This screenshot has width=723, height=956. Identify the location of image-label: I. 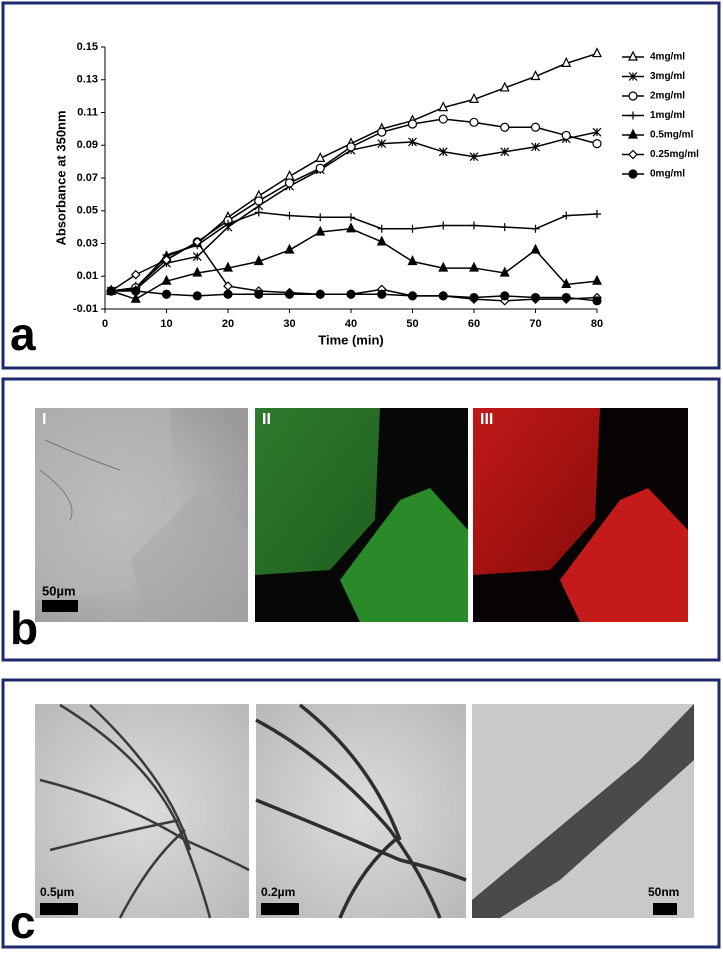
(44, 419).